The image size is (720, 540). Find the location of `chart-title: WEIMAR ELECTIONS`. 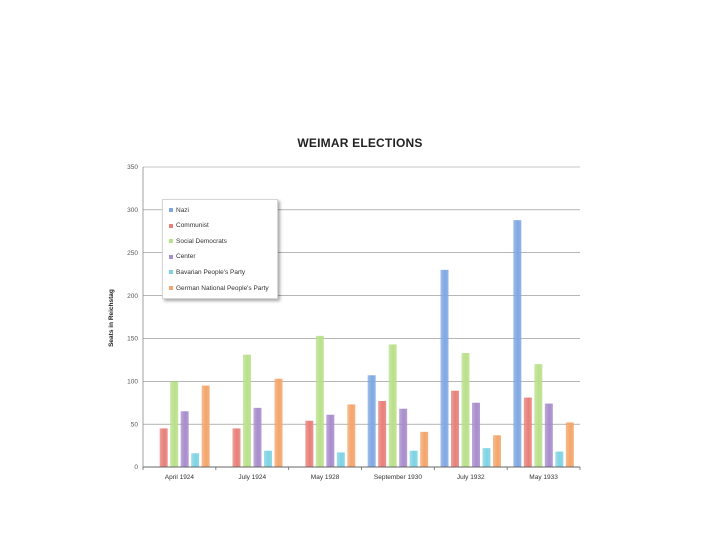

chart-title: WEIMAR ELECTIONS is located at coordinates (360, 143).